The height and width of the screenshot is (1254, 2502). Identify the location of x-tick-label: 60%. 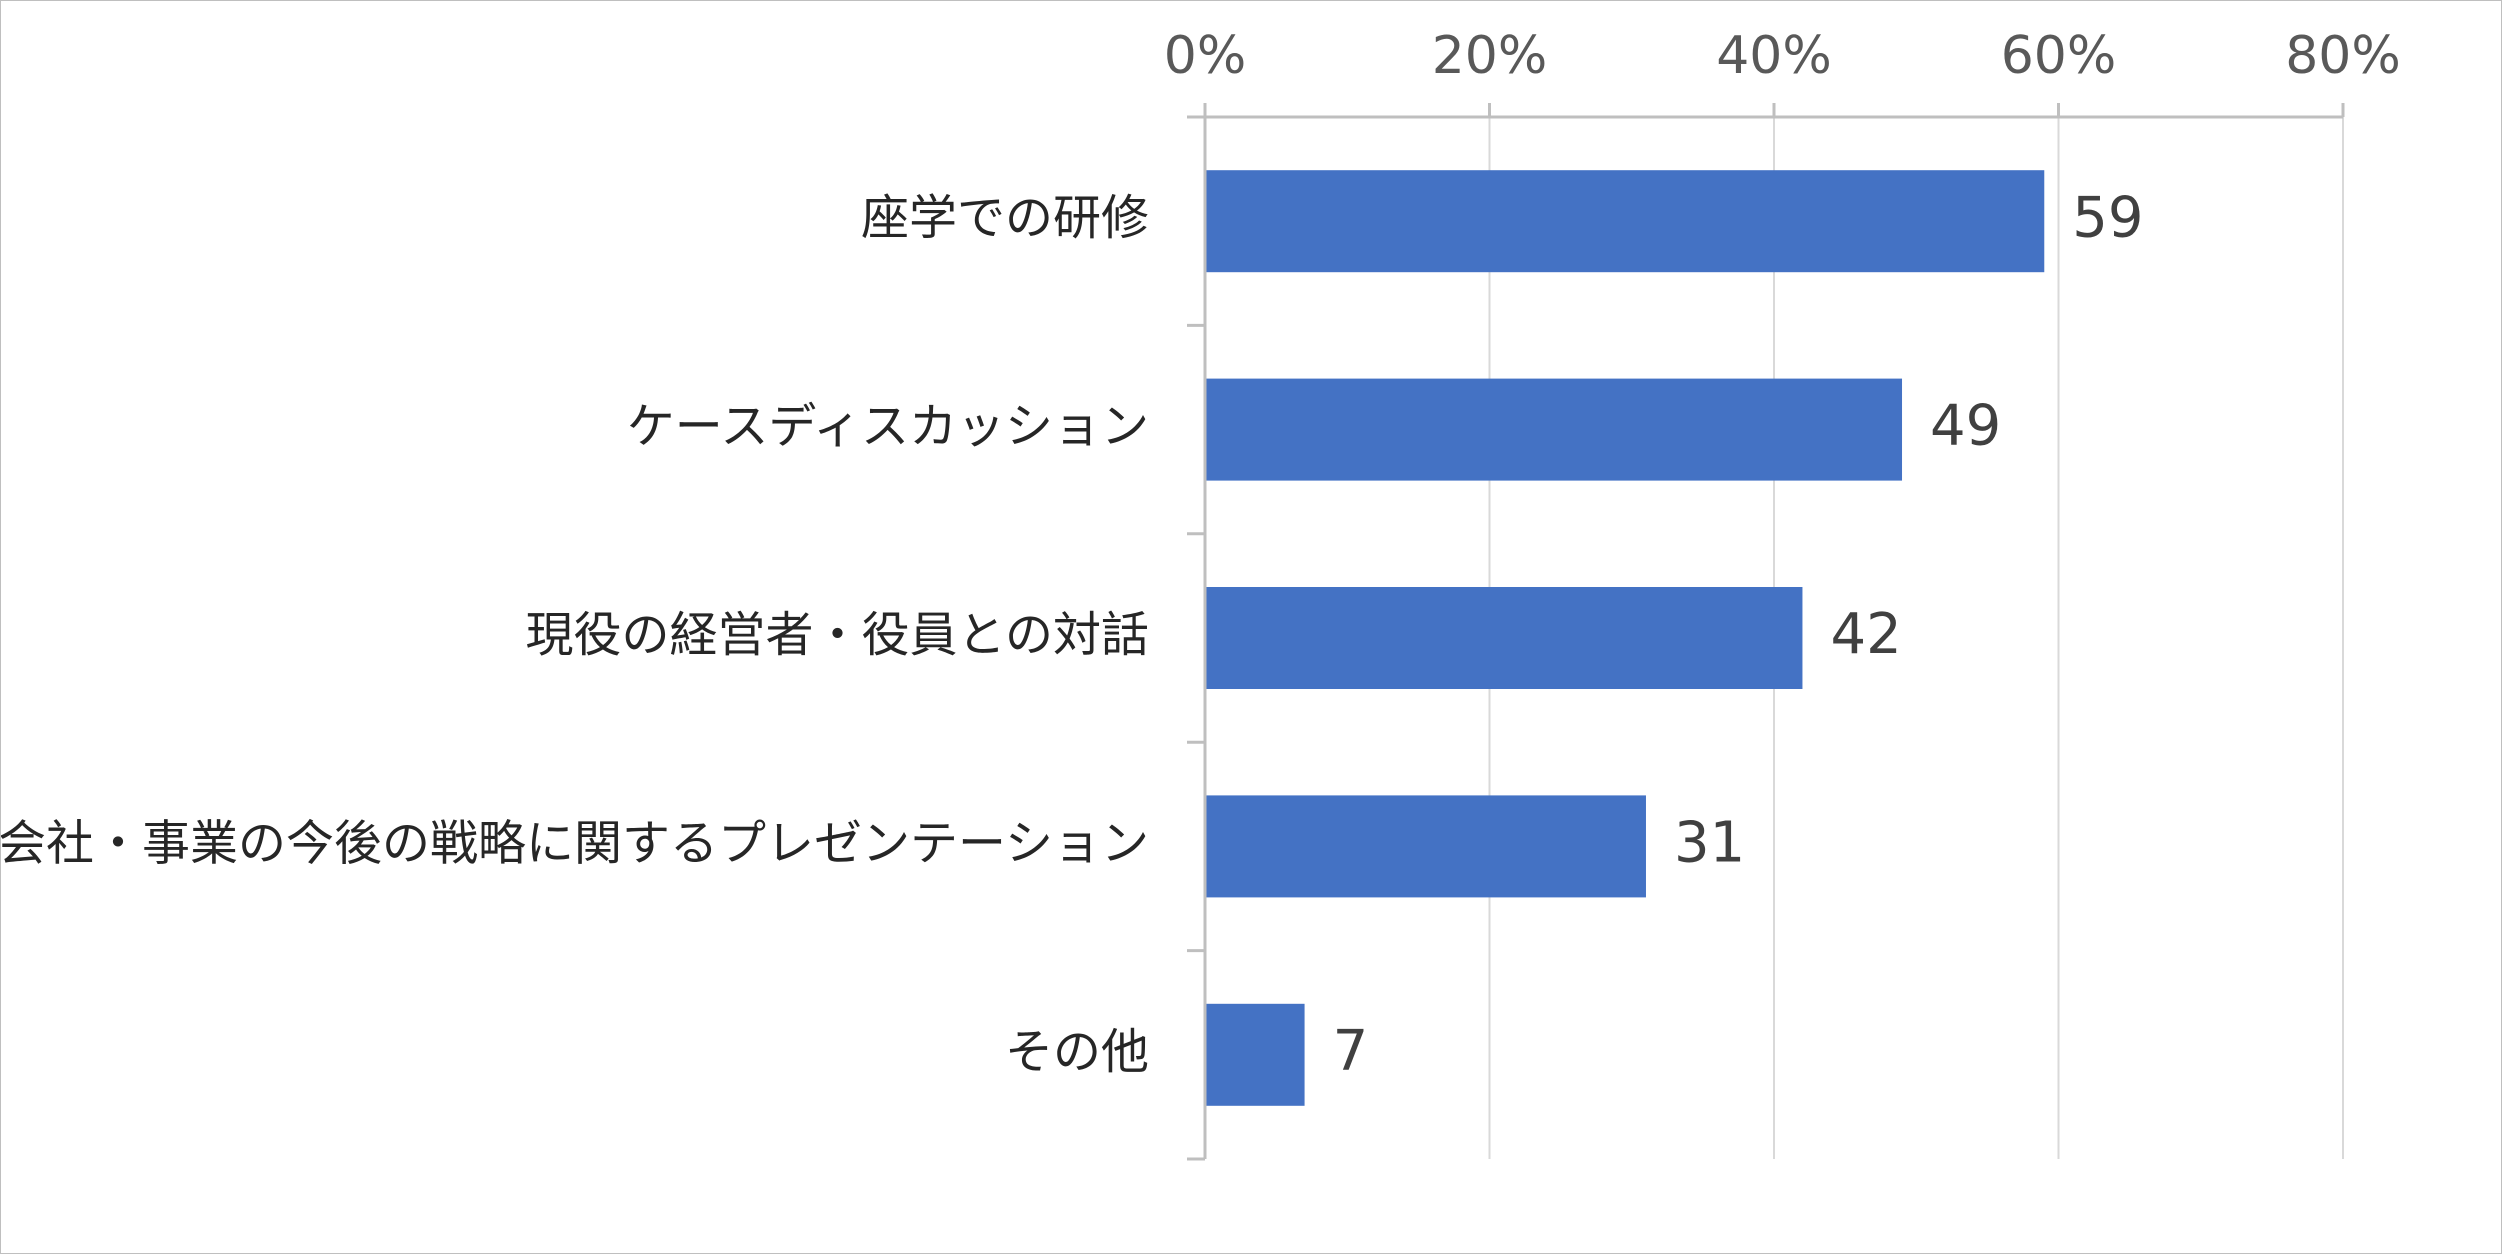
(2059, 56).